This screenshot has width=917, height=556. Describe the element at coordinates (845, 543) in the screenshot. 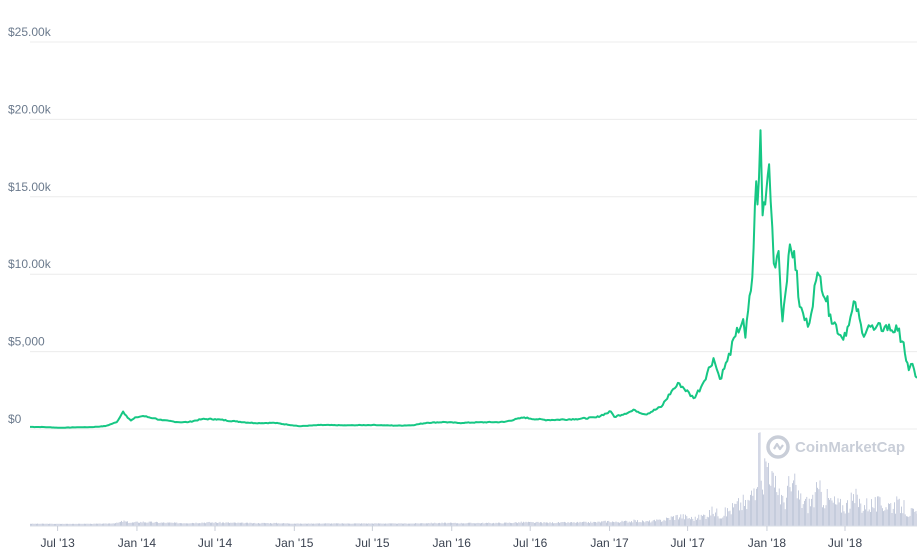

I see `x-tick-label: Jul '18` at that location.